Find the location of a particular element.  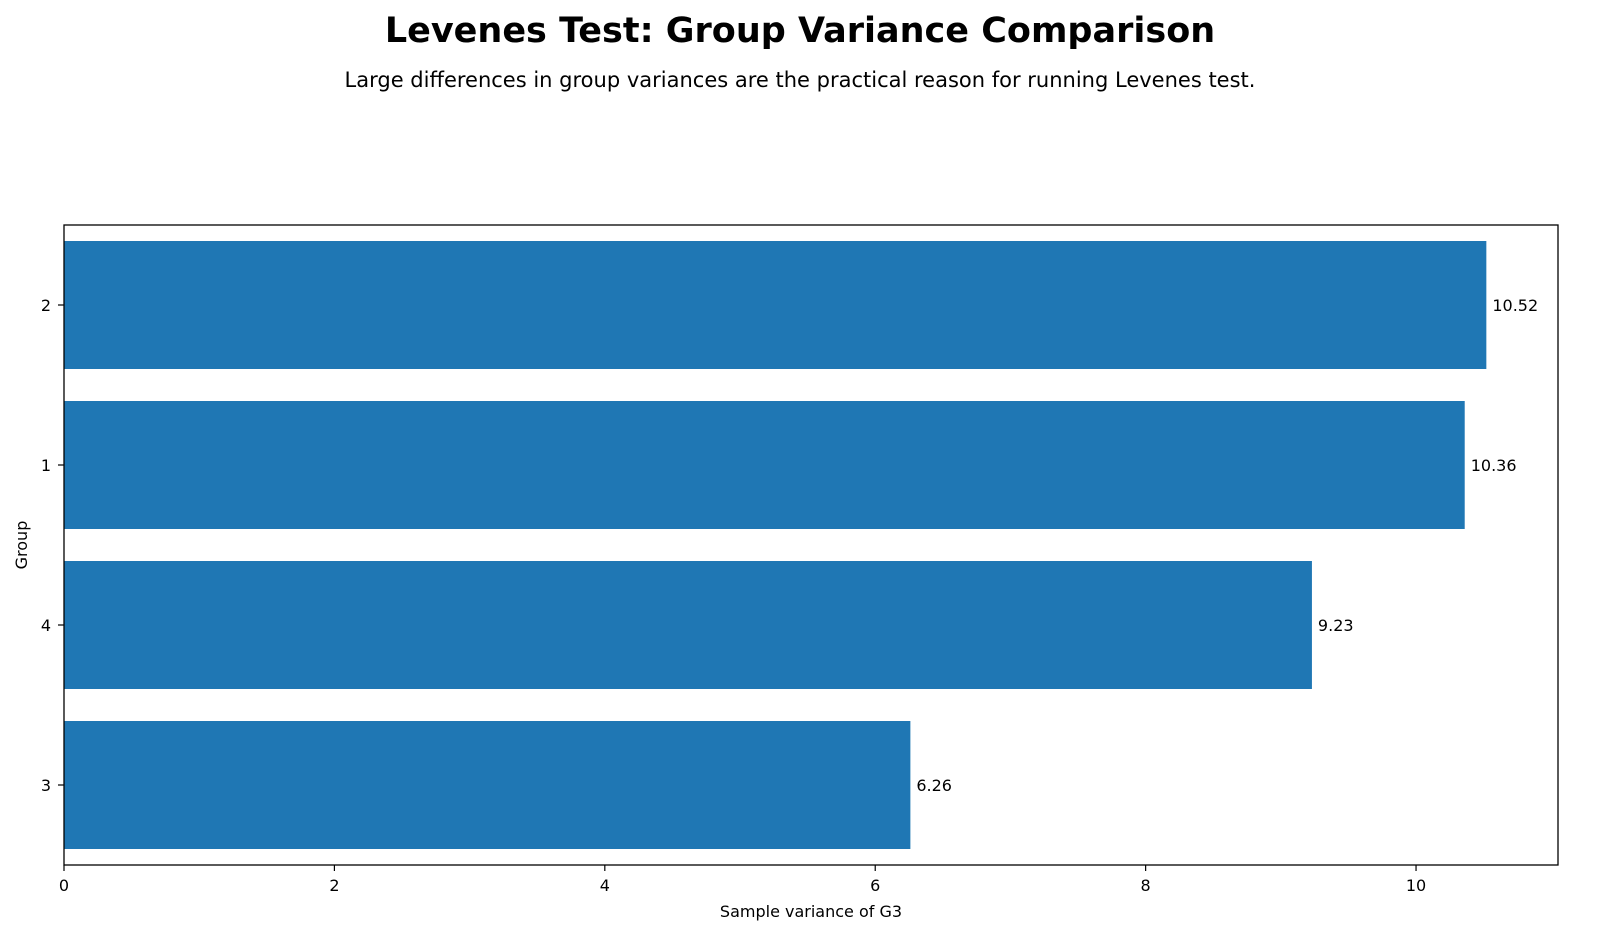

x-axis-label: Sample variance of G3 is located at coordinates (811, 911).